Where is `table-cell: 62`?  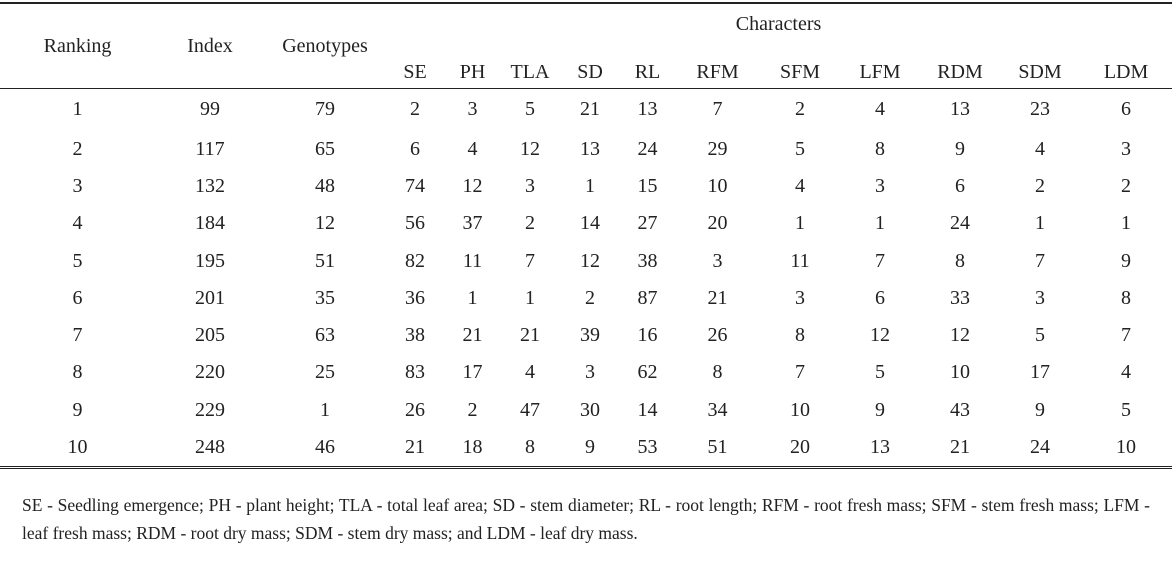 table-cell: 62 is located at coordinates (647, 372).